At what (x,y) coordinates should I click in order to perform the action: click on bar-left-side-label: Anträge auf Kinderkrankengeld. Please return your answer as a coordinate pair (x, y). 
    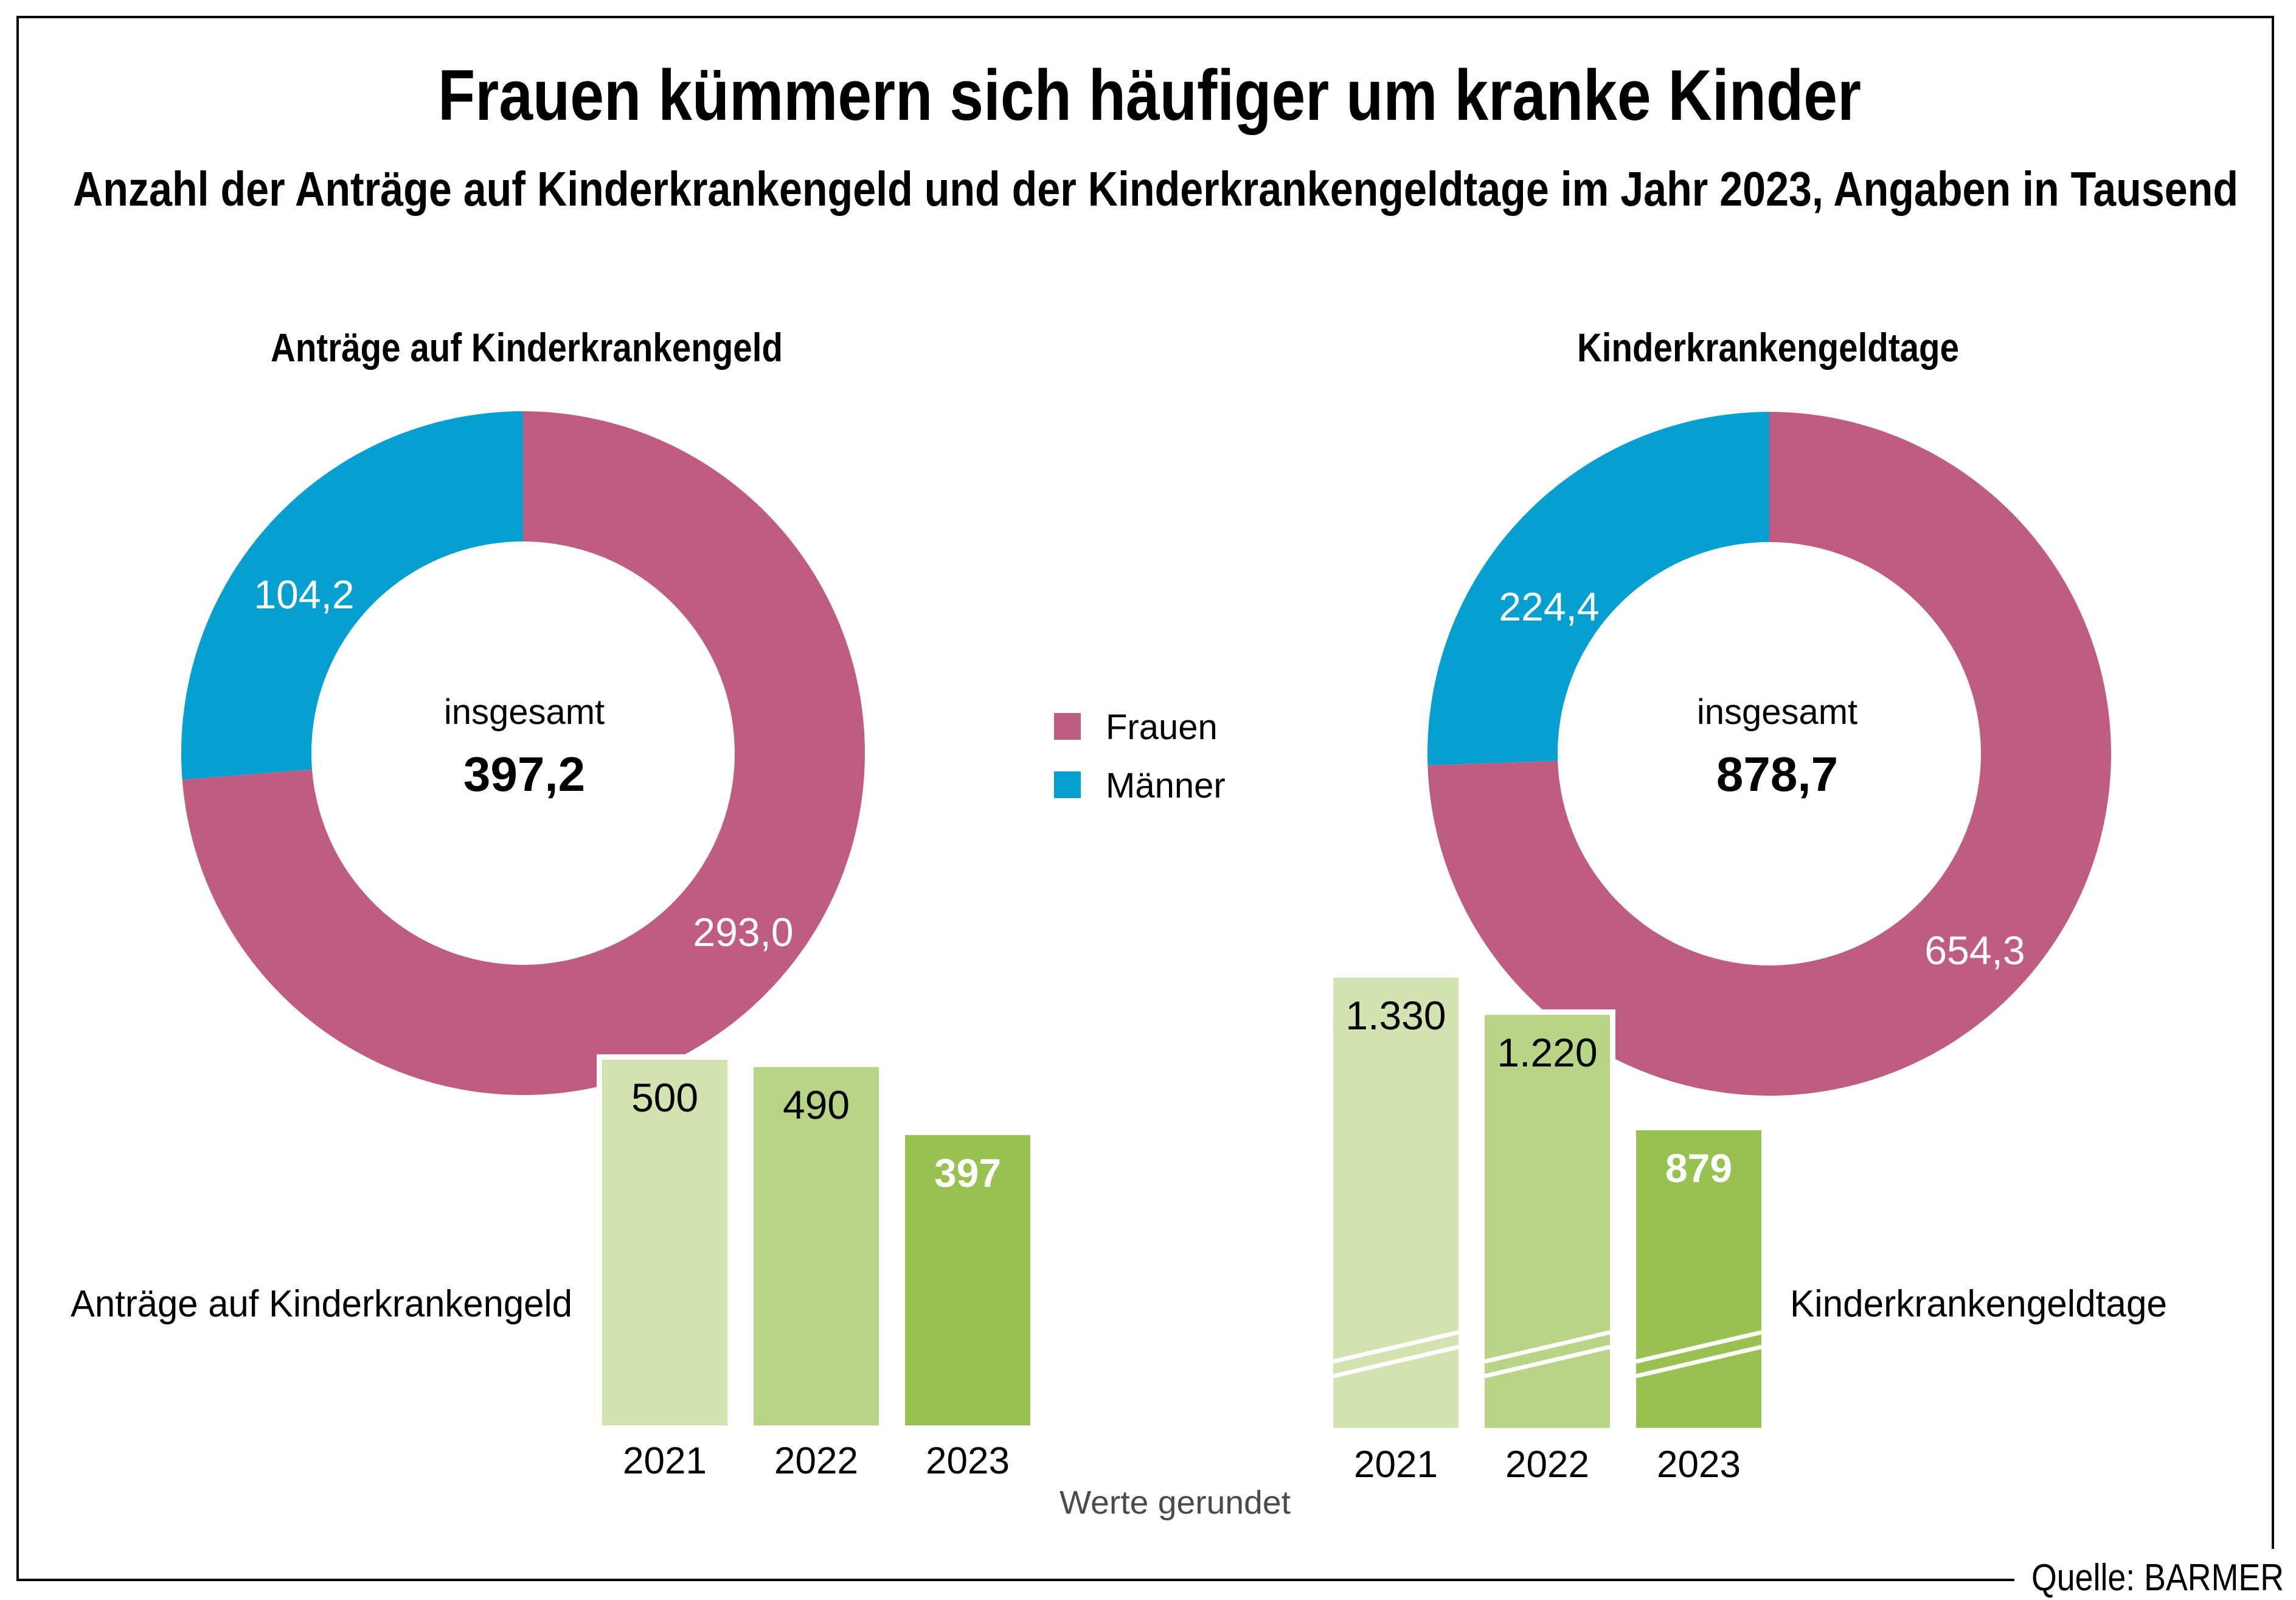
    Looking at the image, I should click on (321, 1304).